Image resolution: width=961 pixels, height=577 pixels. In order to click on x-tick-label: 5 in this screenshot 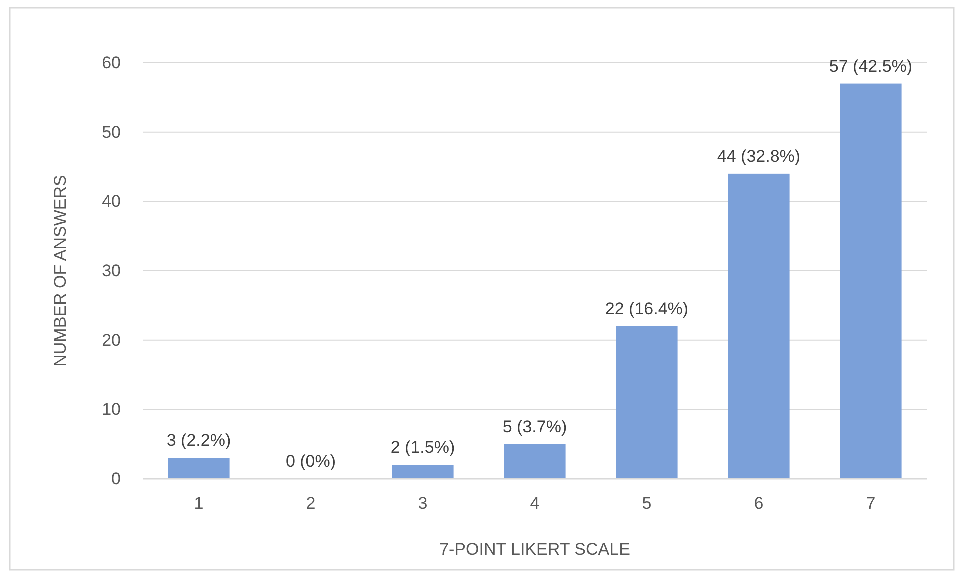, I will do `click(647, 504)`.